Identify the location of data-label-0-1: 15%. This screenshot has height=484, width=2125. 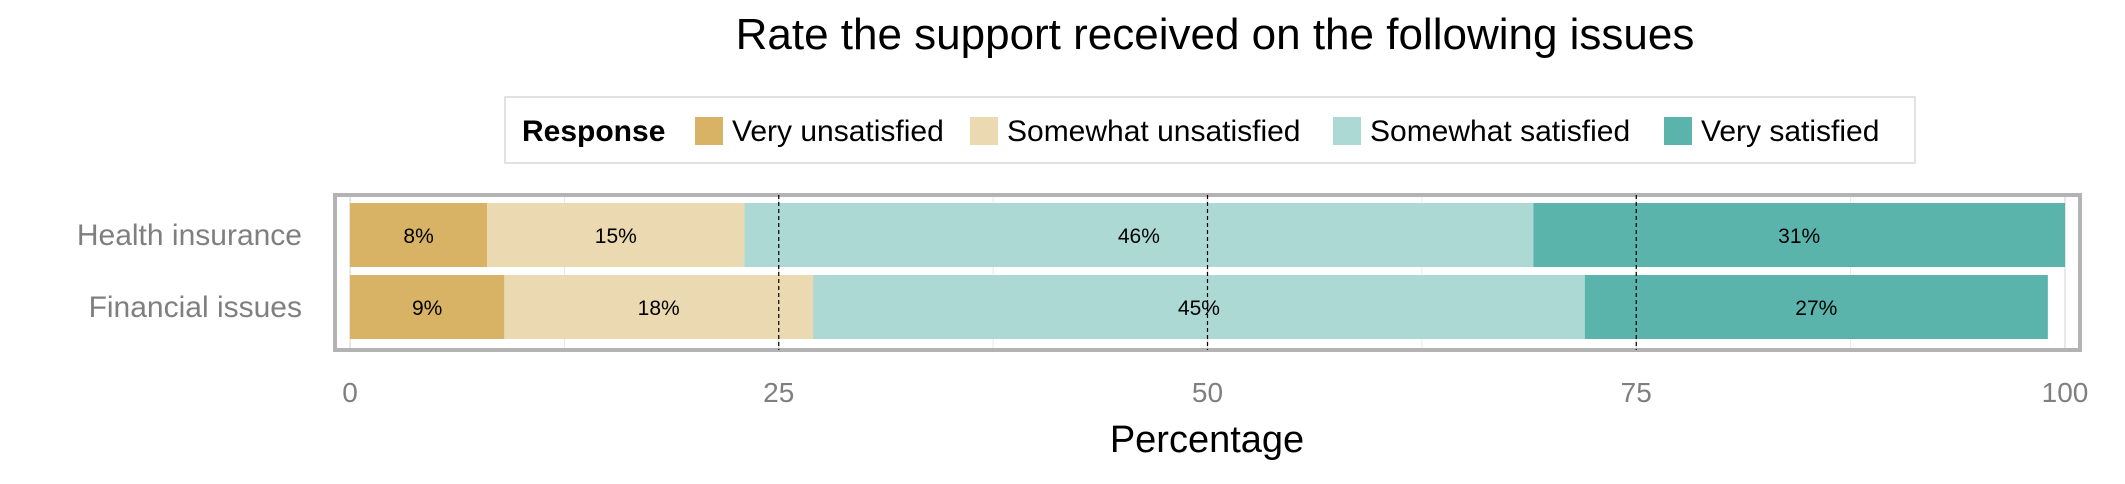
(616, 236).